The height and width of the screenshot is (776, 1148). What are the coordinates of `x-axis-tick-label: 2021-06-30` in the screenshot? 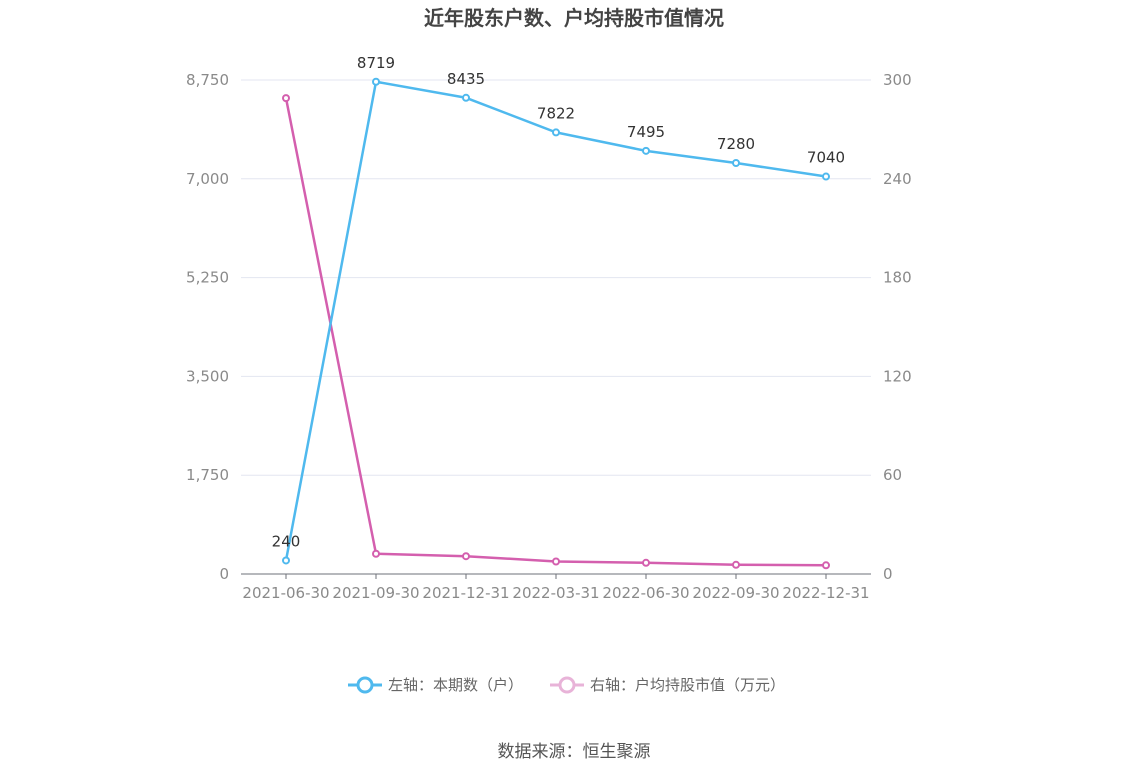 It's located at (285, 593).